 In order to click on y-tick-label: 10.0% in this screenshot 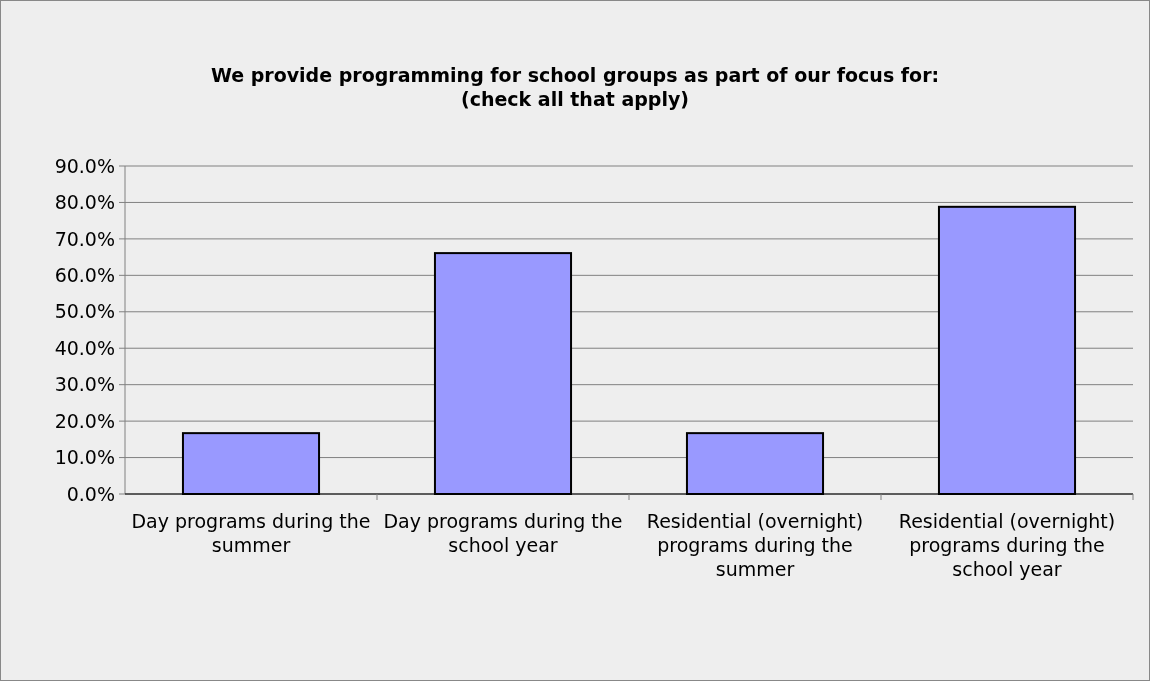, I will do `click(84, 457)`.